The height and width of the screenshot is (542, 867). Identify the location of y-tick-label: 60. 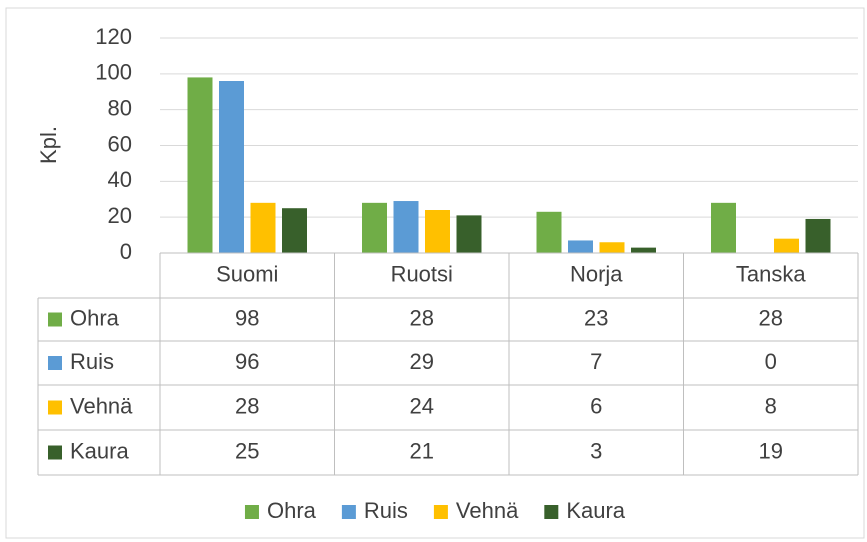
(120, 143).